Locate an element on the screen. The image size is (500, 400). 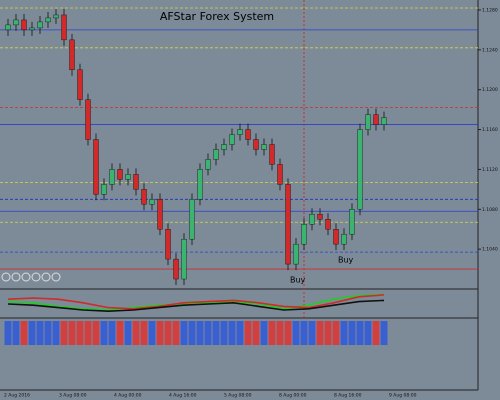
y-tick-label: 1.1280 is located at coordinates (490, 10).